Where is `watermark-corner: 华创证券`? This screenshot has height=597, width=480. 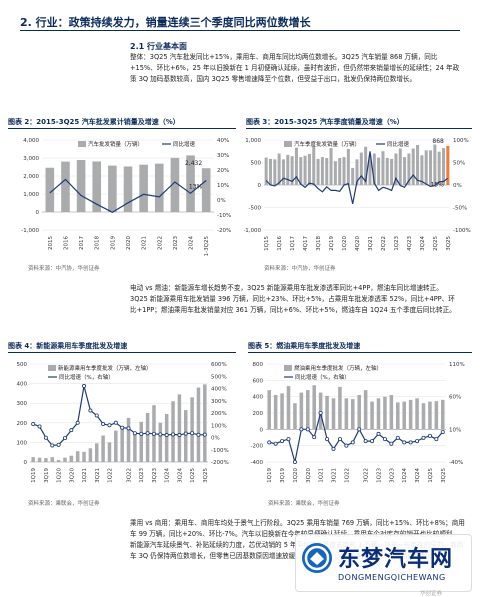 watermark-corner: 华创证券 is located at coordinates (431, 594).